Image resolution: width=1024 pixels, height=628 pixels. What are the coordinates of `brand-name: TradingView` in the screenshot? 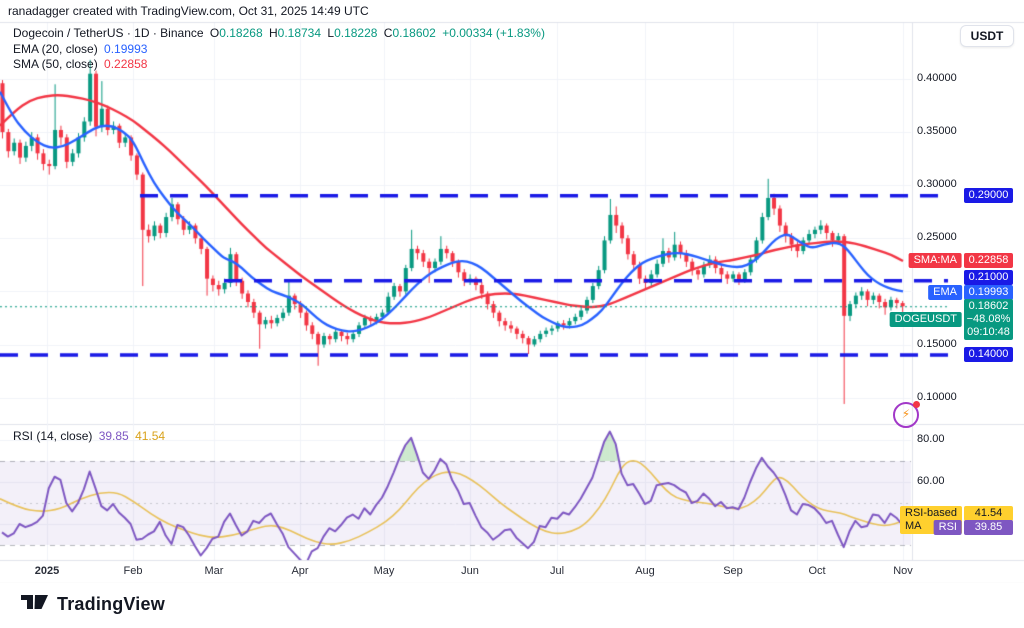 It's located at (111, 604).